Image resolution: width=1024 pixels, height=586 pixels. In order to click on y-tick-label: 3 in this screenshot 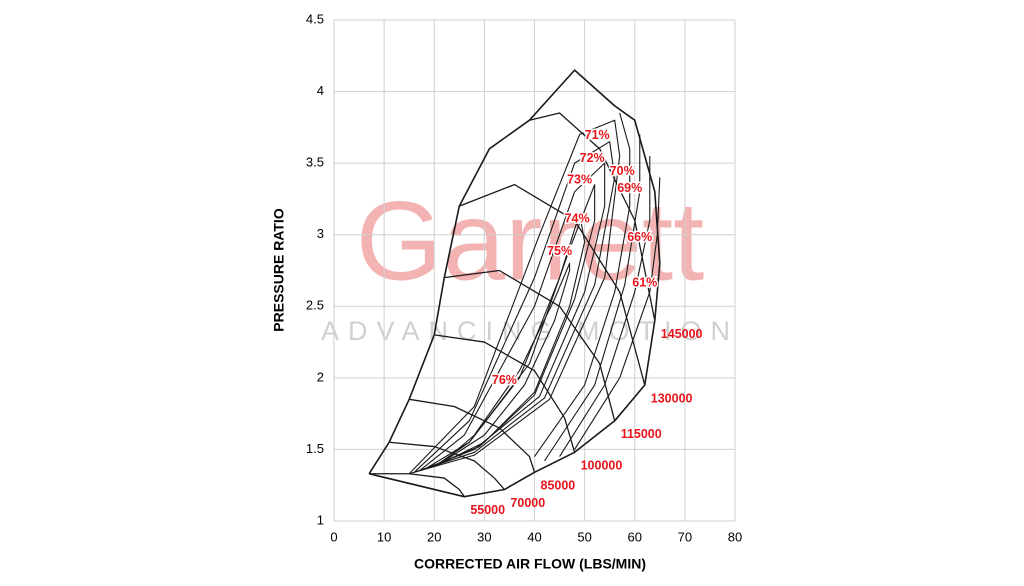, I will do `click(320, 233)`.